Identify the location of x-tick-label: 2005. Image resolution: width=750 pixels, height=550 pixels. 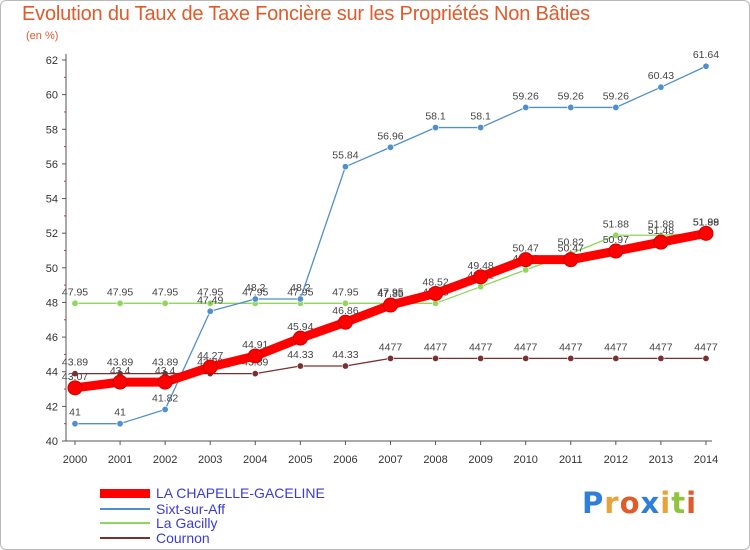
(300, 460).